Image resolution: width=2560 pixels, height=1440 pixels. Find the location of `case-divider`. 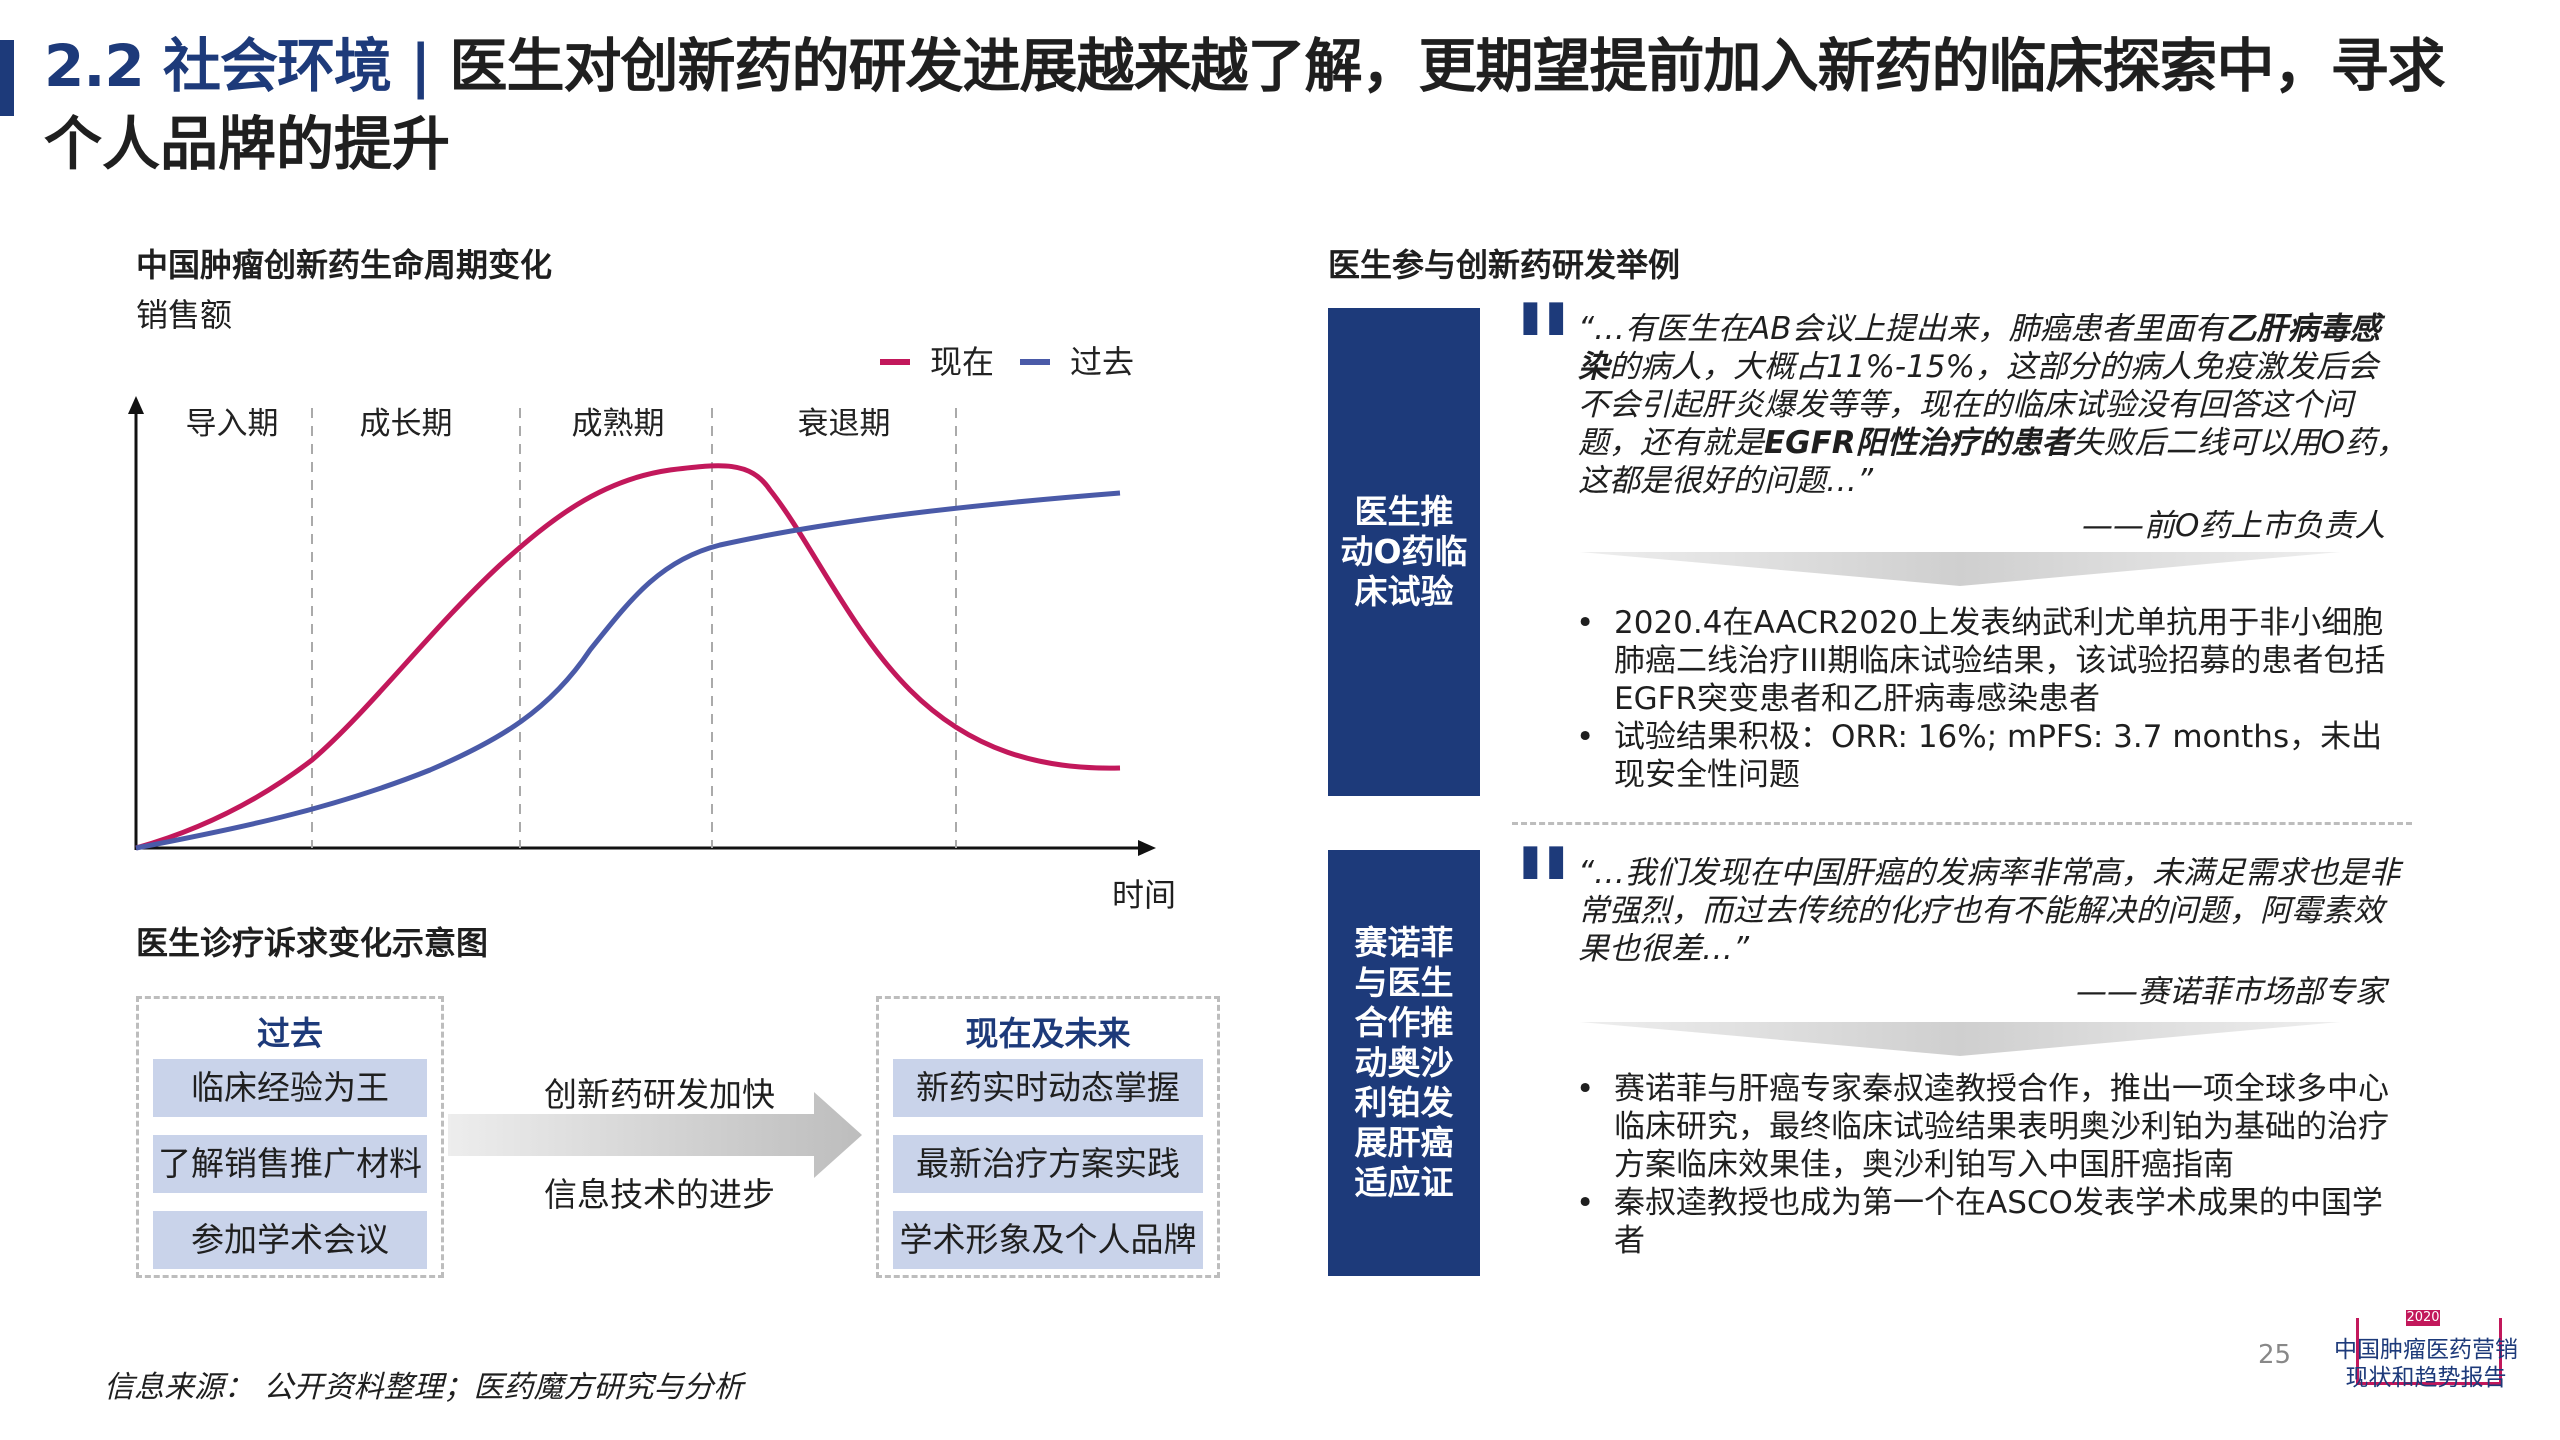

case-divider is located at coordinates (1962, 823).